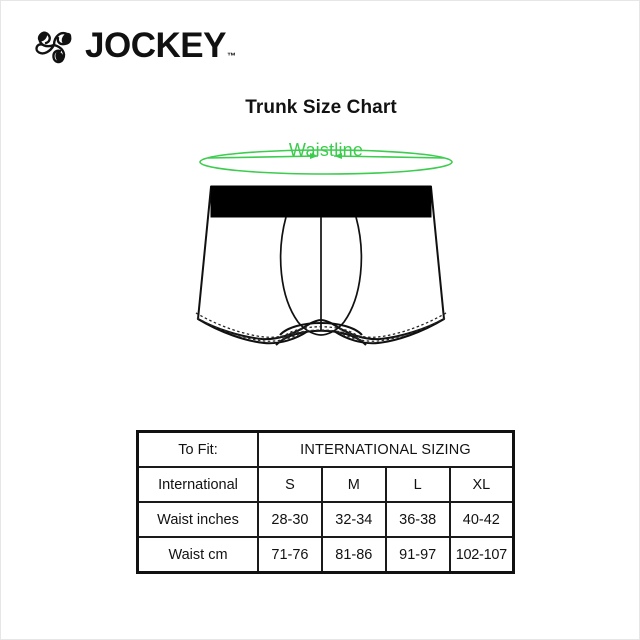 The height and width of the screenshot is (640, 640). I want to click on cell-waist-inches-s: 28-30, so click(290, 519).